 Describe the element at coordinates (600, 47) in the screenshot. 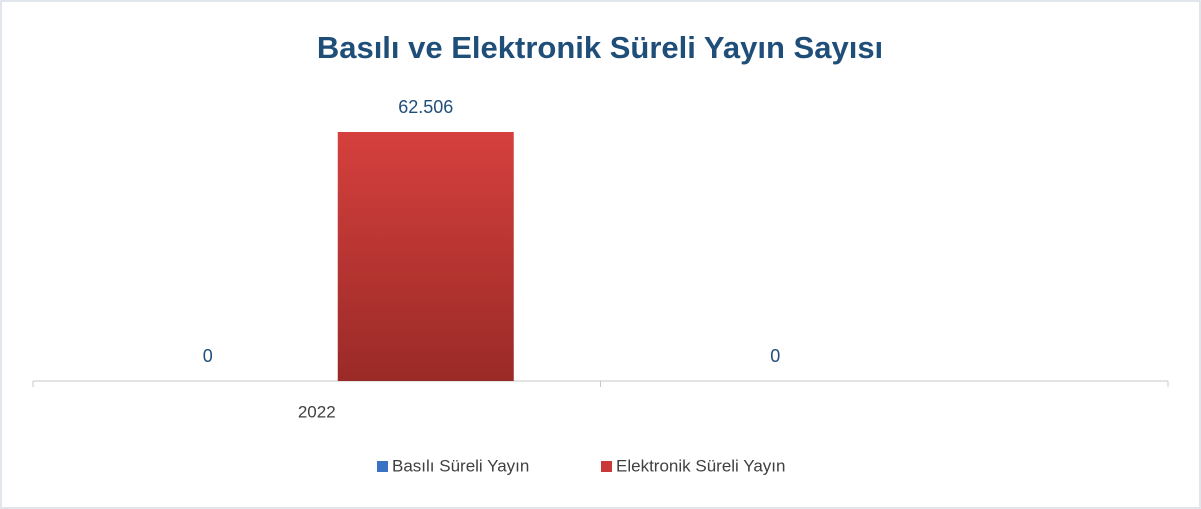

I see `chart-title: Basılı ve Elektronik Süreli Yayın Sayısı` at that location.